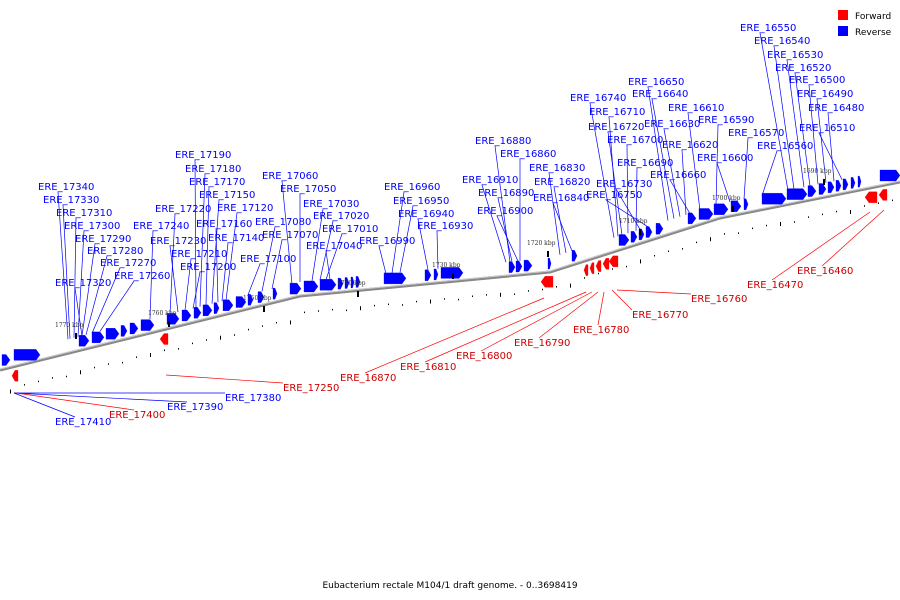  Describe the element at coordinates (66, 187) in the screenshot. I see `reverse-gene-label: ERE_17340` at that location.